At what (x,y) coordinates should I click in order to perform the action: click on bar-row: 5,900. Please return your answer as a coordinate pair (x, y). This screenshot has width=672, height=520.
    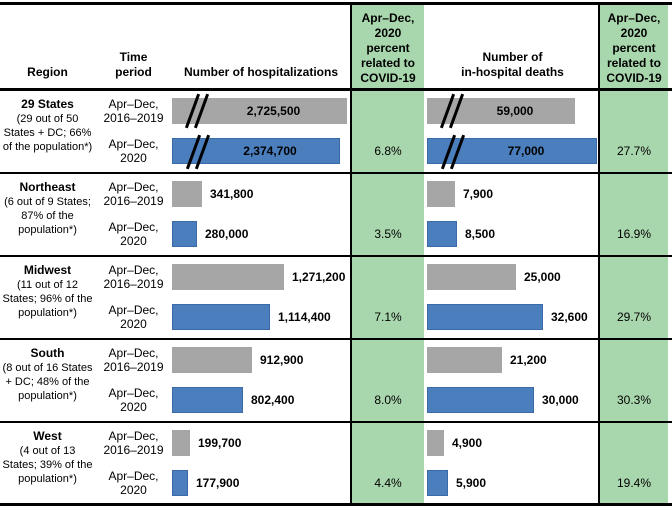
    Looking at the image, I should click on (512, 483).